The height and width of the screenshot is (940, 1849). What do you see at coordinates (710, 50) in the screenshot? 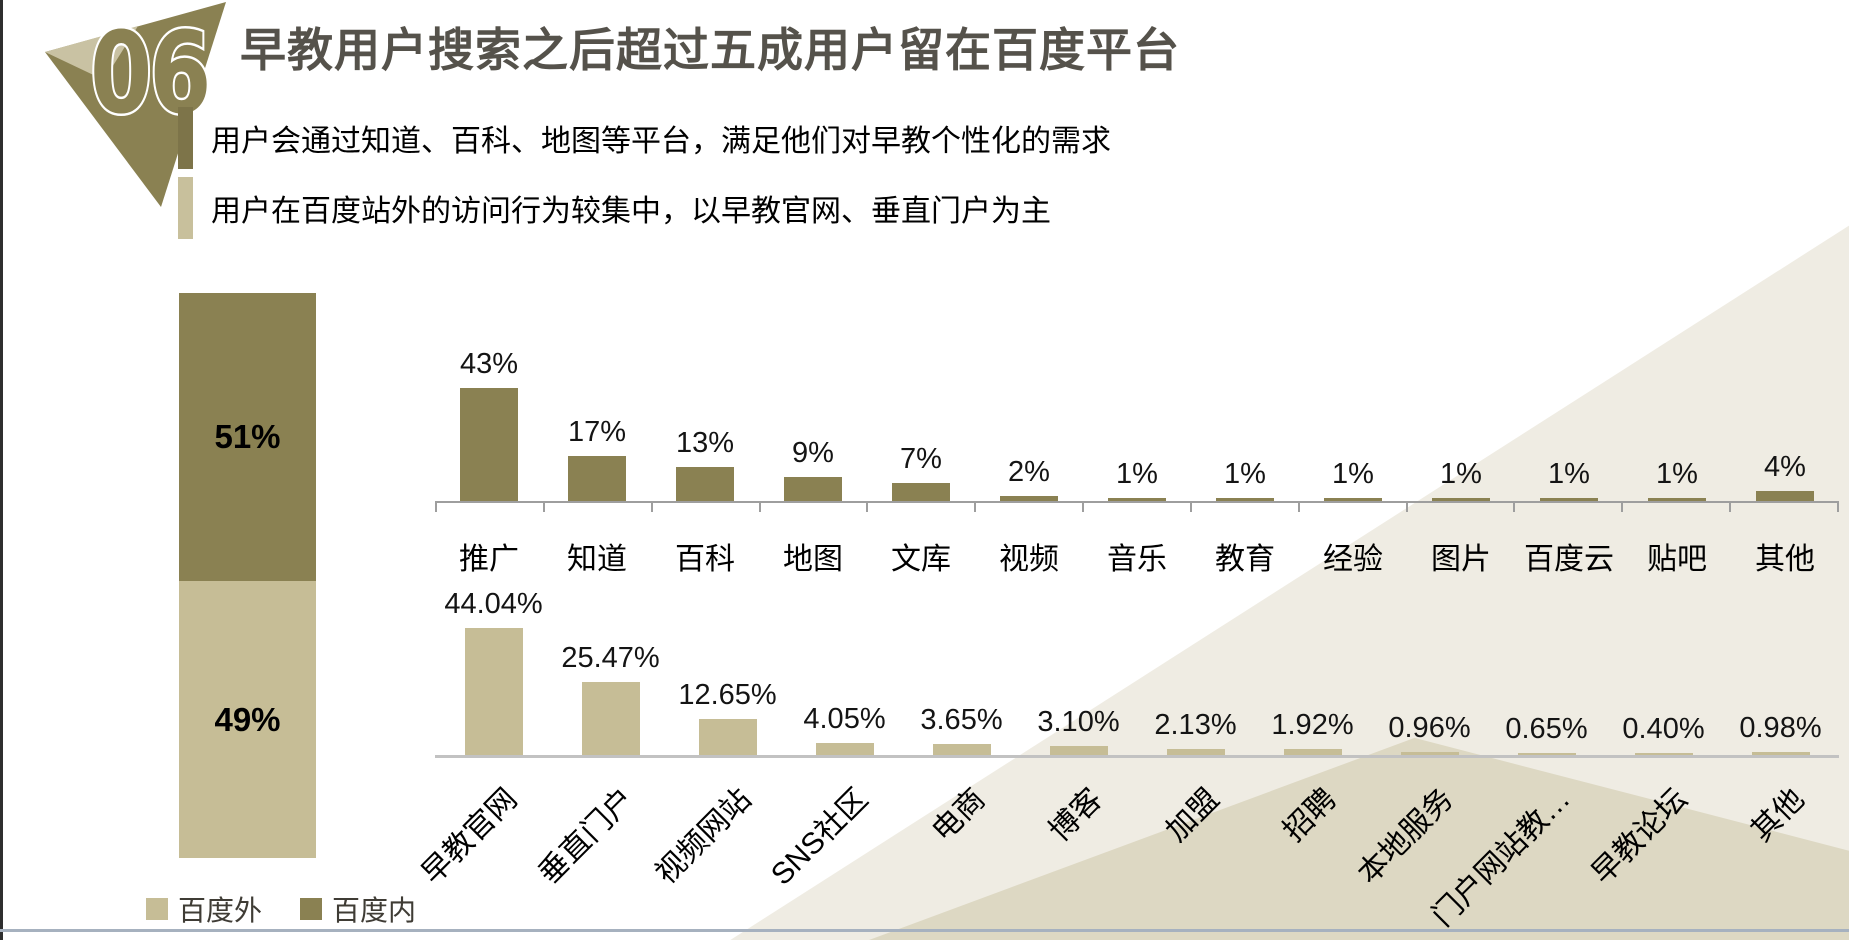
I see `page-title: 早教用户搜索之后超过五成用户留在百度平台` at bounding box center [710, 50].